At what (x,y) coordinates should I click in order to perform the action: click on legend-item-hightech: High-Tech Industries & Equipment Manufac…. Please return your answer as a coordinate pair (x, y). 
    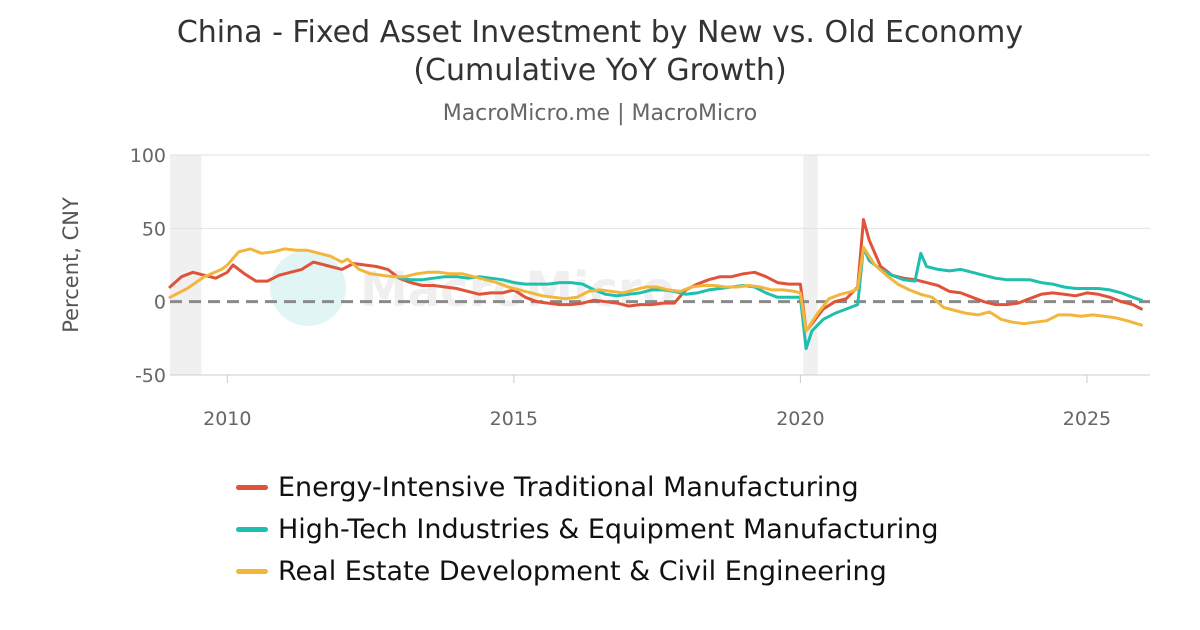
    Looking at the image, I should click on (587, 529).